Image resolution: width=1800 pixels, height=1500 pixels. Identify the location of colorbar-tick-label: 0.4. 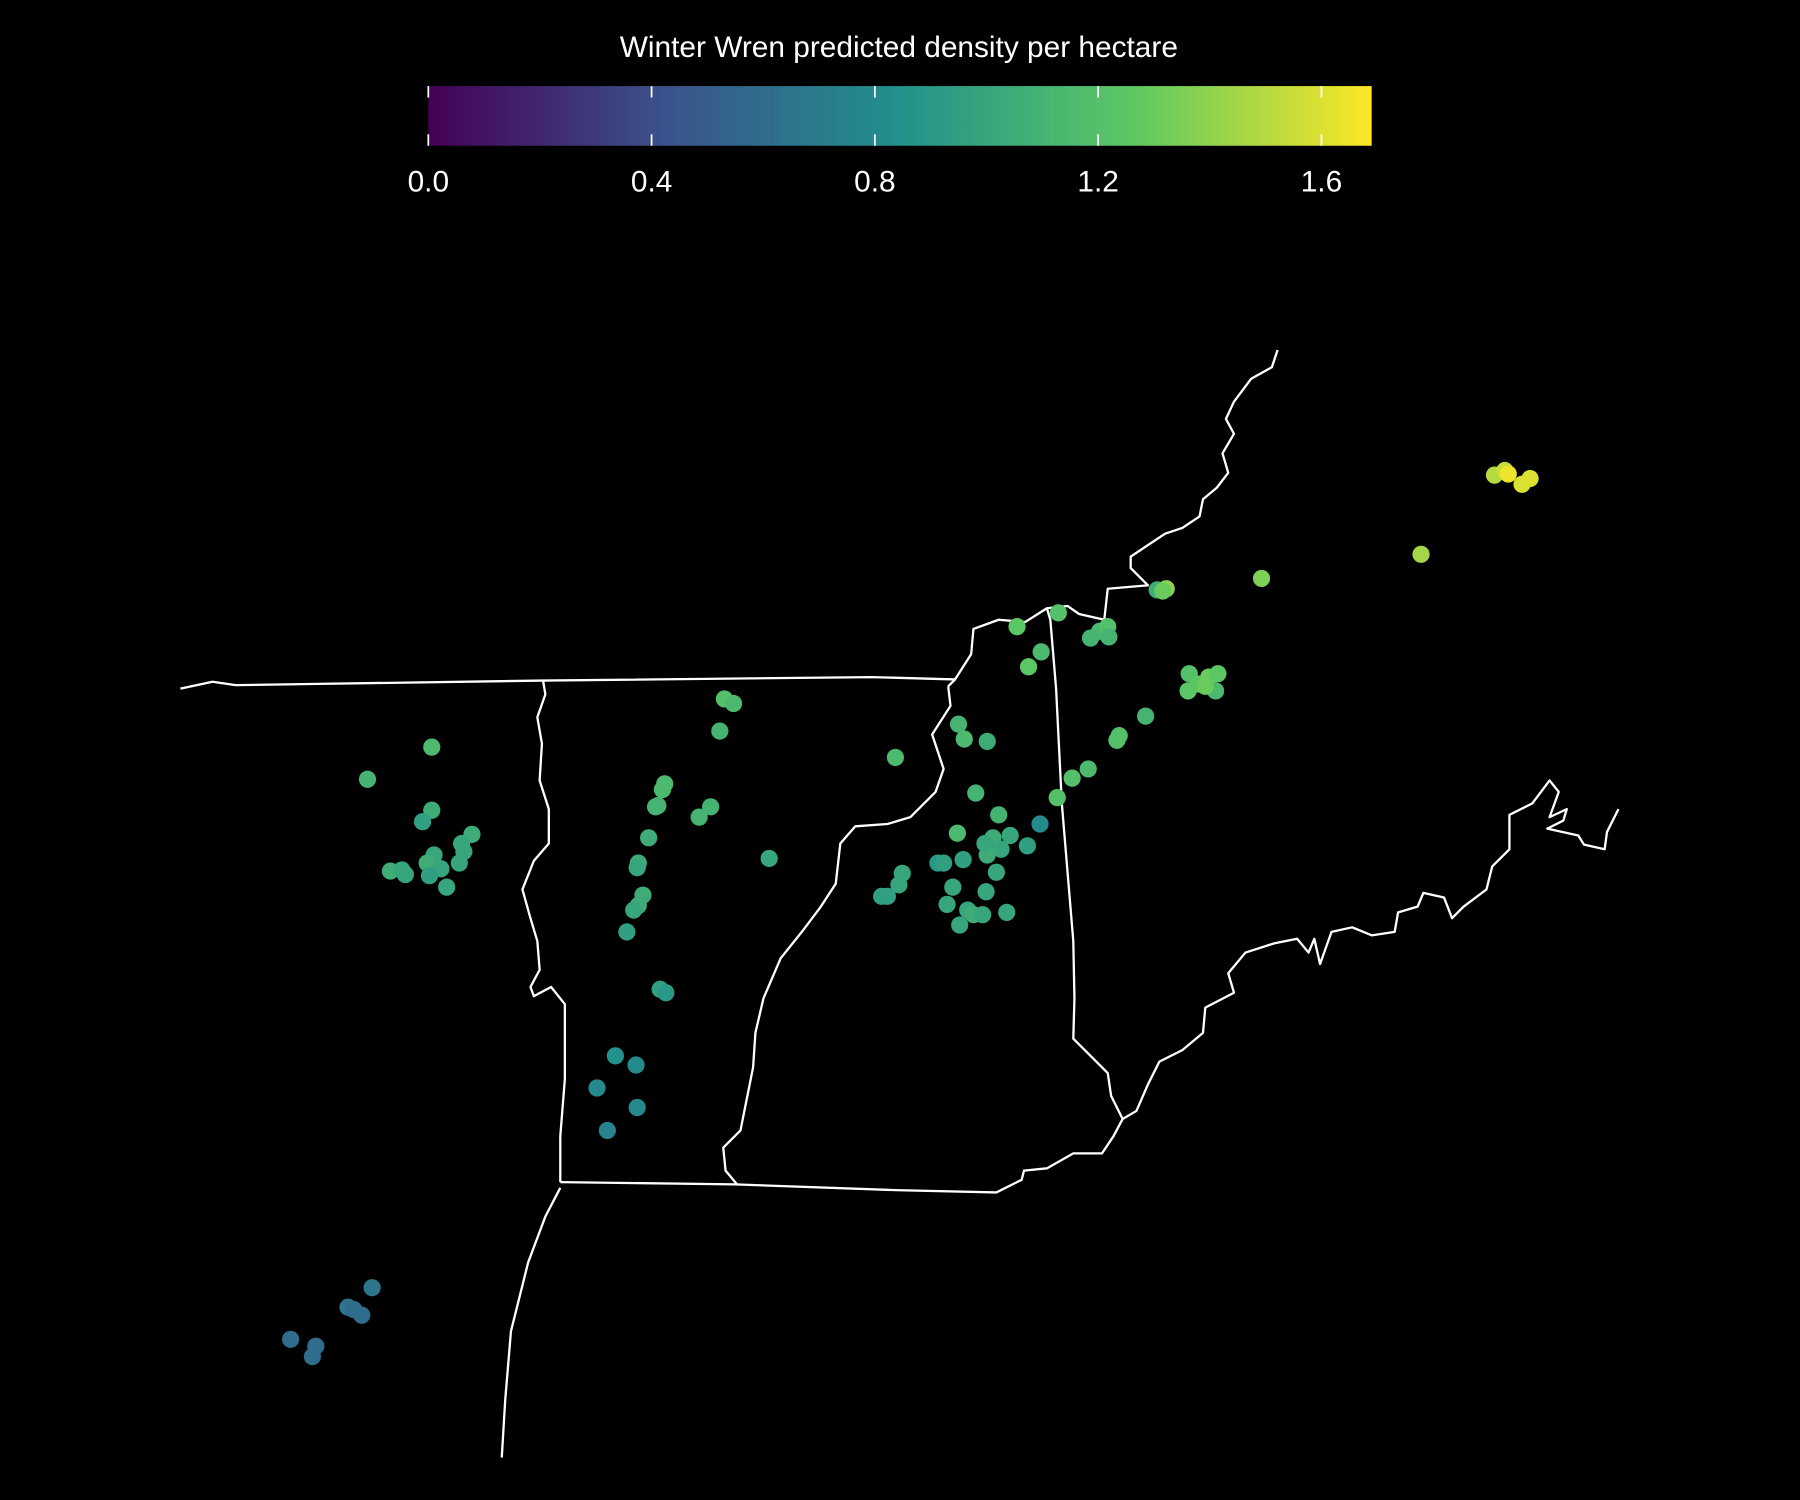
(651, 182).